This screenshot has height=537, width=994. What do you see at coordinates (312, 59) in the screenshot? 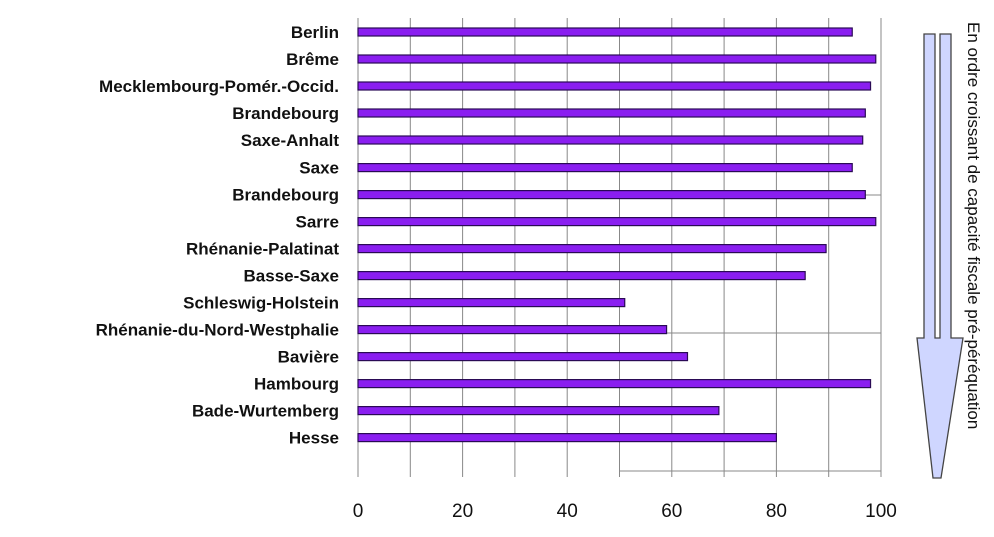
I see `category-label: Brême` at bounding box center [312, 59].